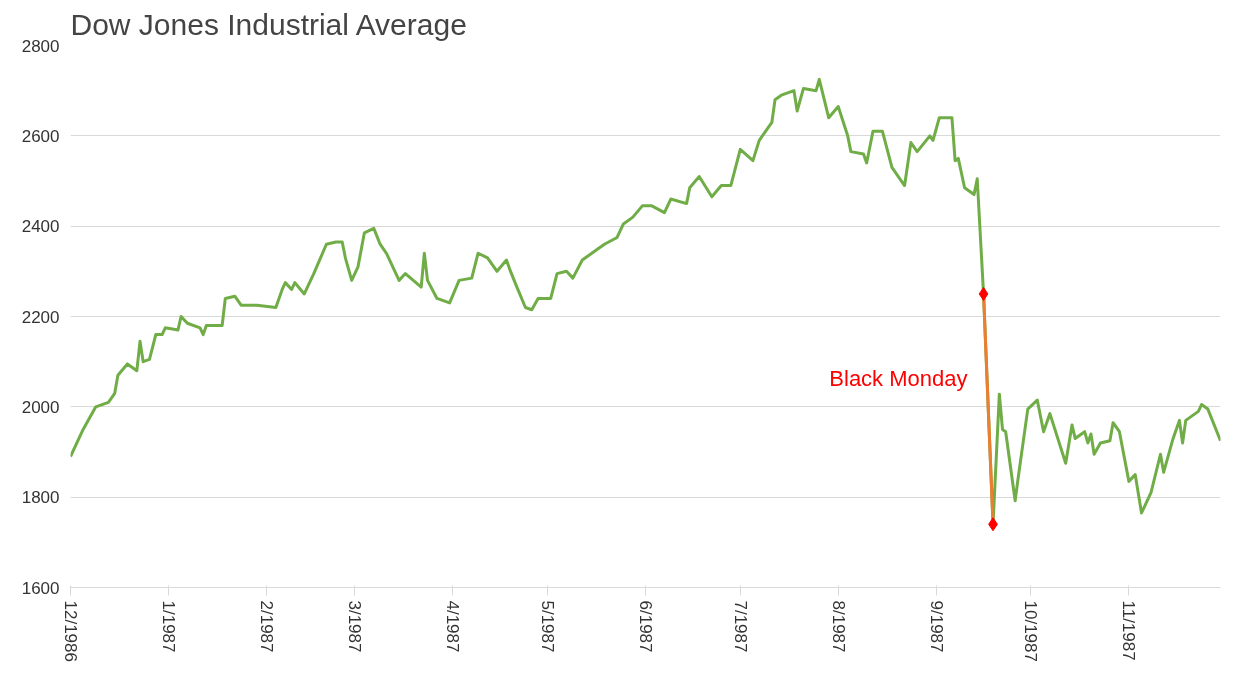 The width and height of the screenshot is (1248, 690). I want to click on y-tick-label: 2800, so click(40, 46).